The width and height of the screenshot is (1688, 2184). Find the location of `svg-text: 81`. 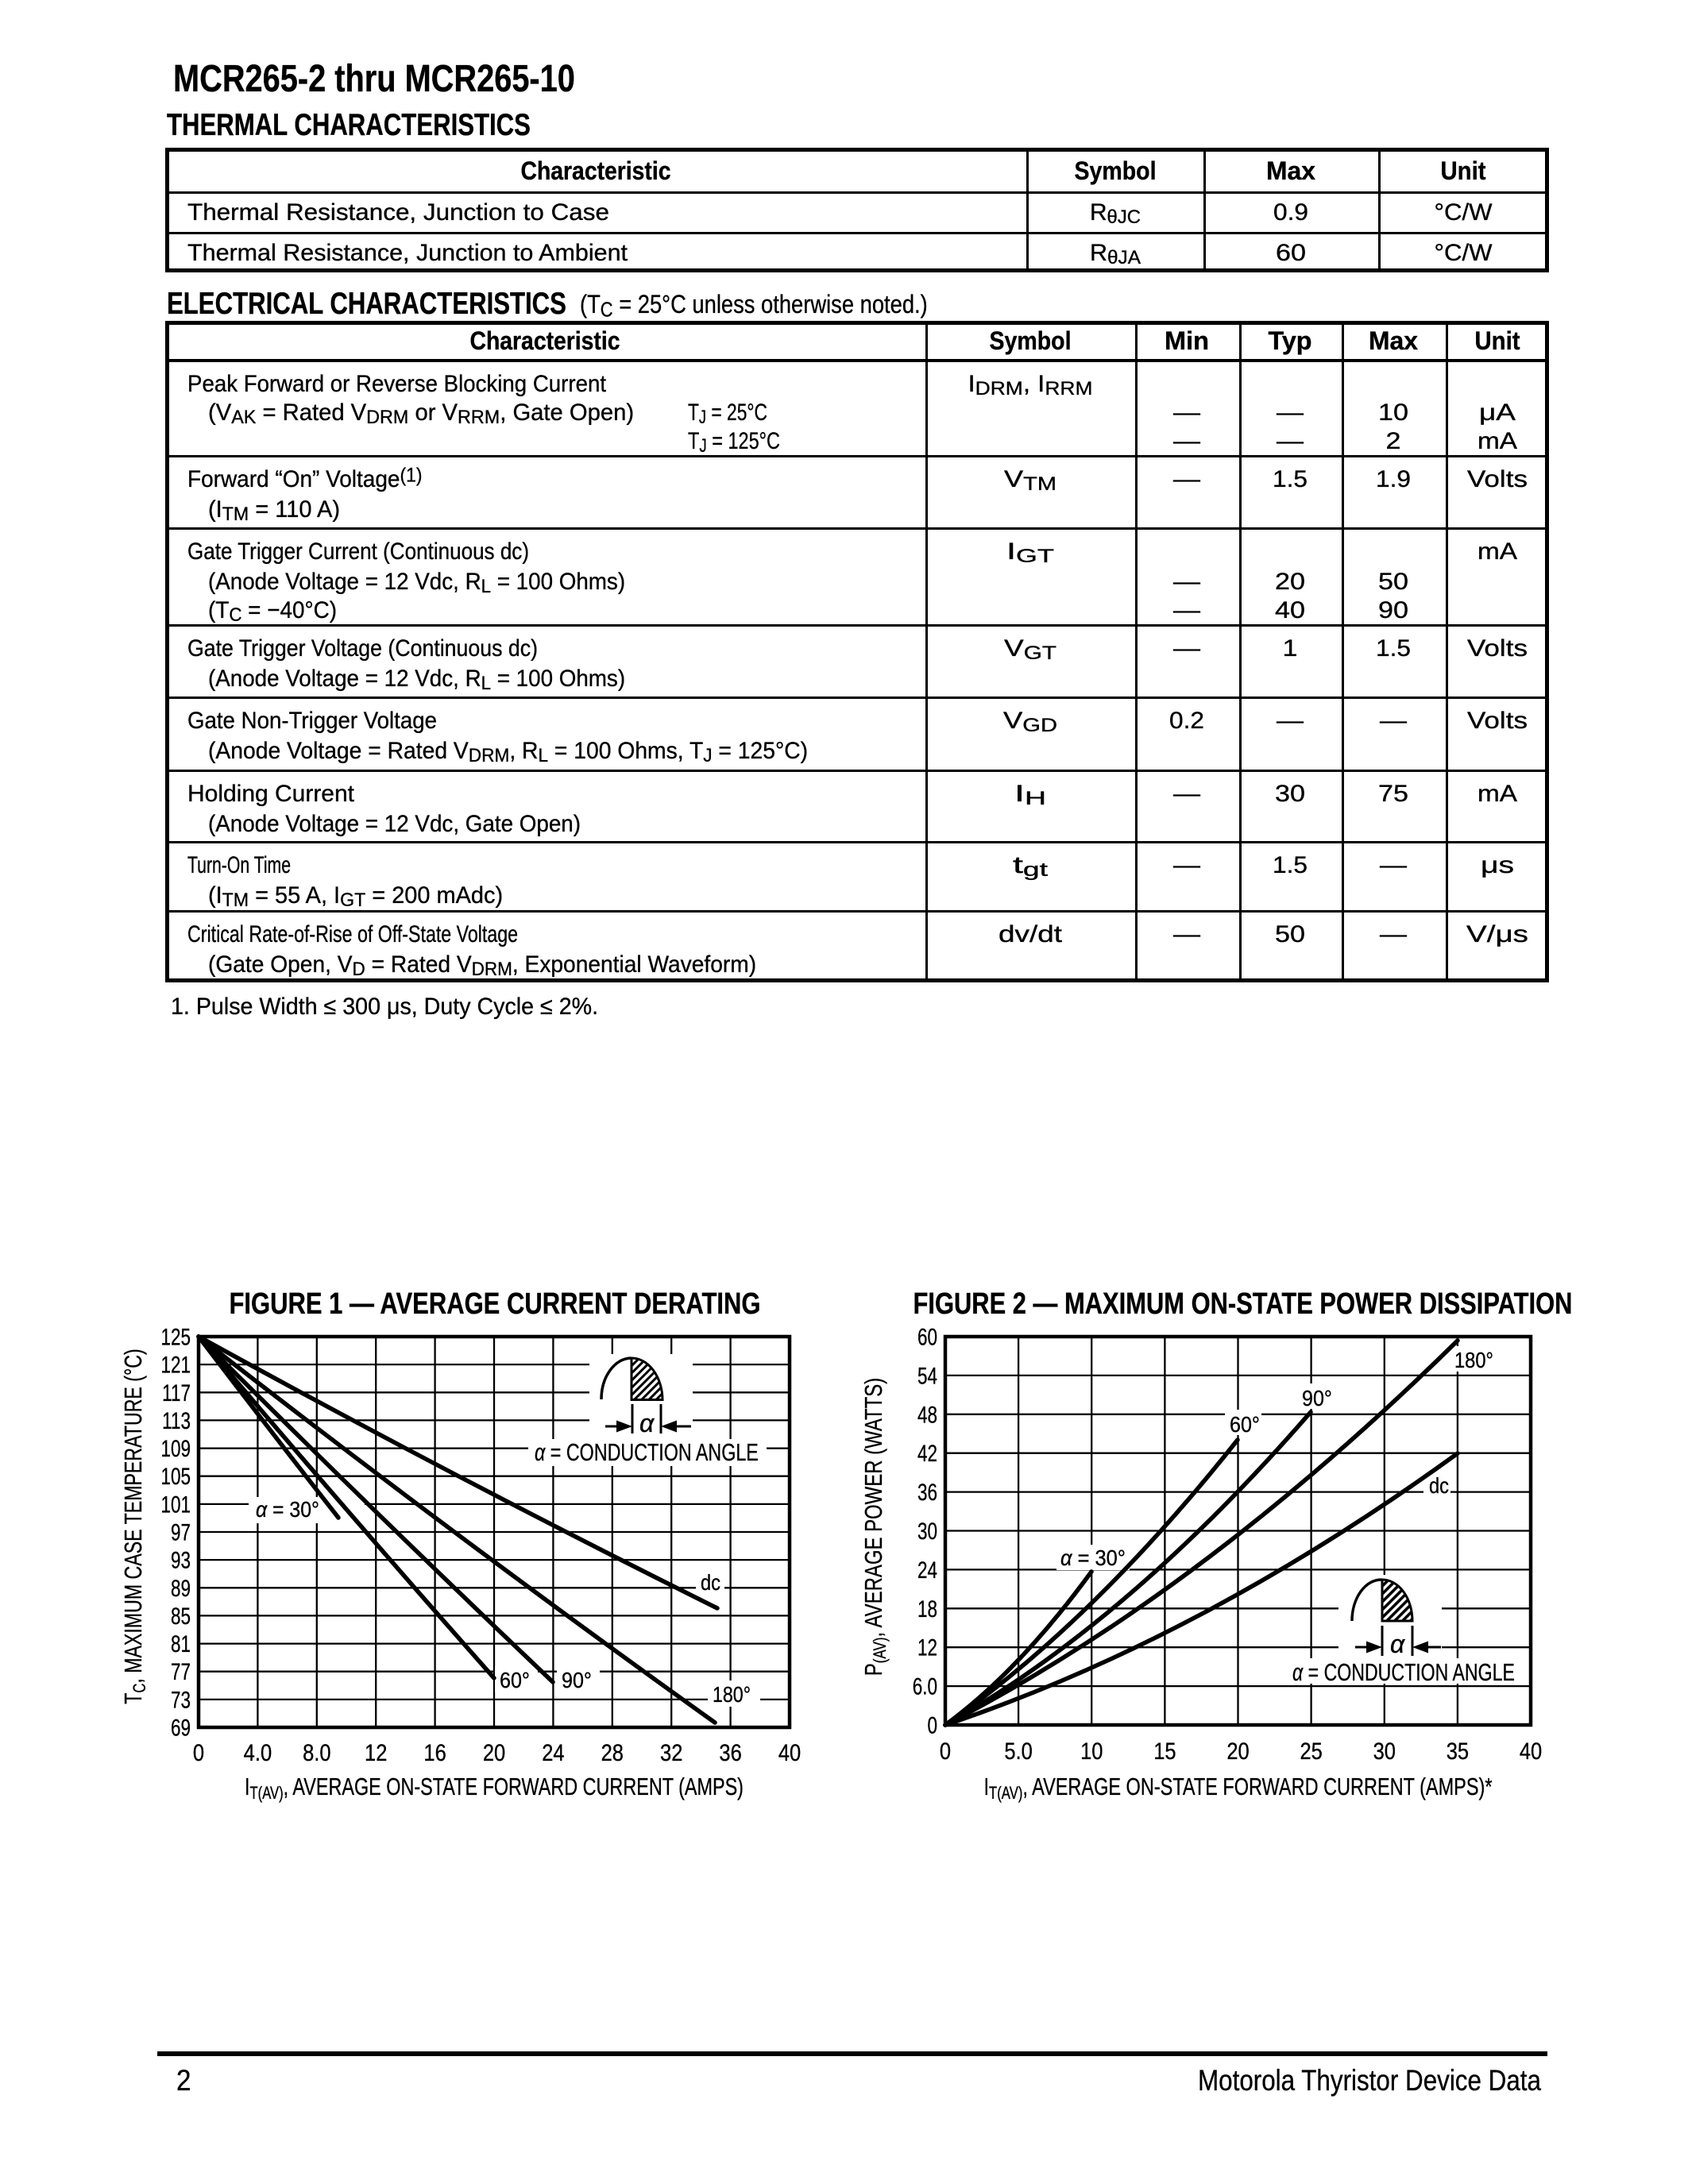

svg-text: 81 is located at coordinates (181, 1643).